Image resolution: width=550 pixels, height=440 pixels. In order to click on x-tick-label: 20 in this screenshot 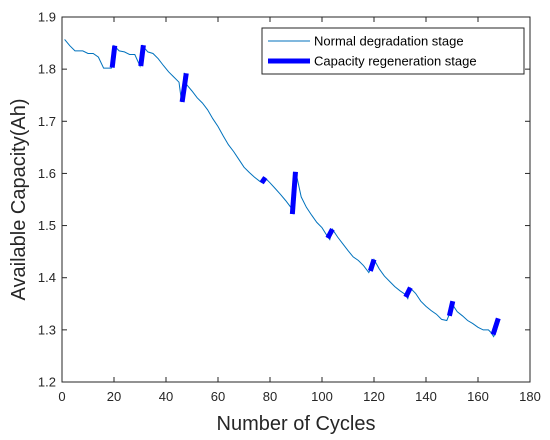, I will do `click(114, 396)`.